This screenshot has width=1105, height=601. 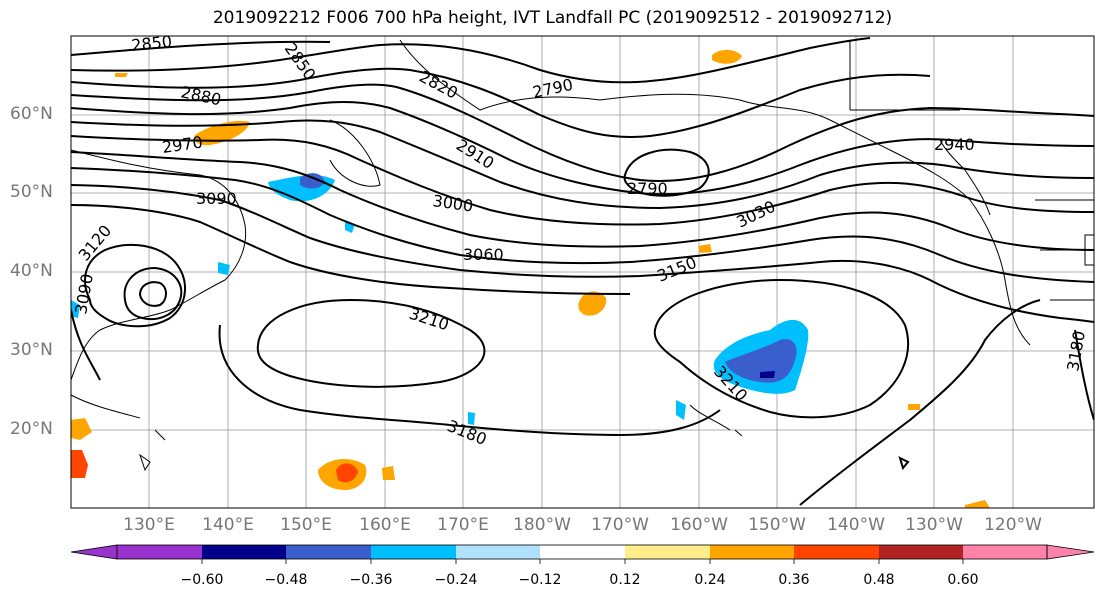 I want to click on colorbar-tick-label: −0.60, so click(x=202, y=580).